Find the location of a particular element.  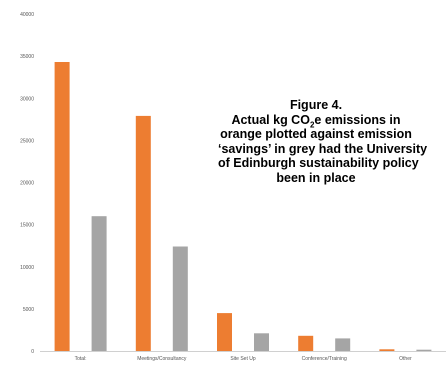

x-category-label: Meetings/Consultancy is located at coordinates (162, 359).